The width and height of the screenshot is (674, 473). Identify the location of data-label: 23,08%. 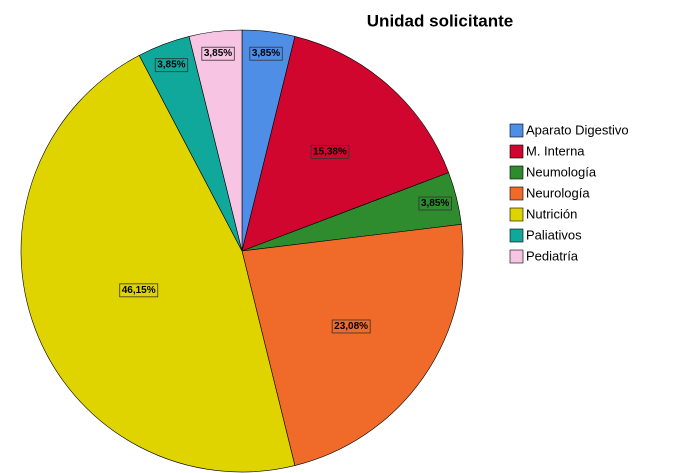
(351, 326).